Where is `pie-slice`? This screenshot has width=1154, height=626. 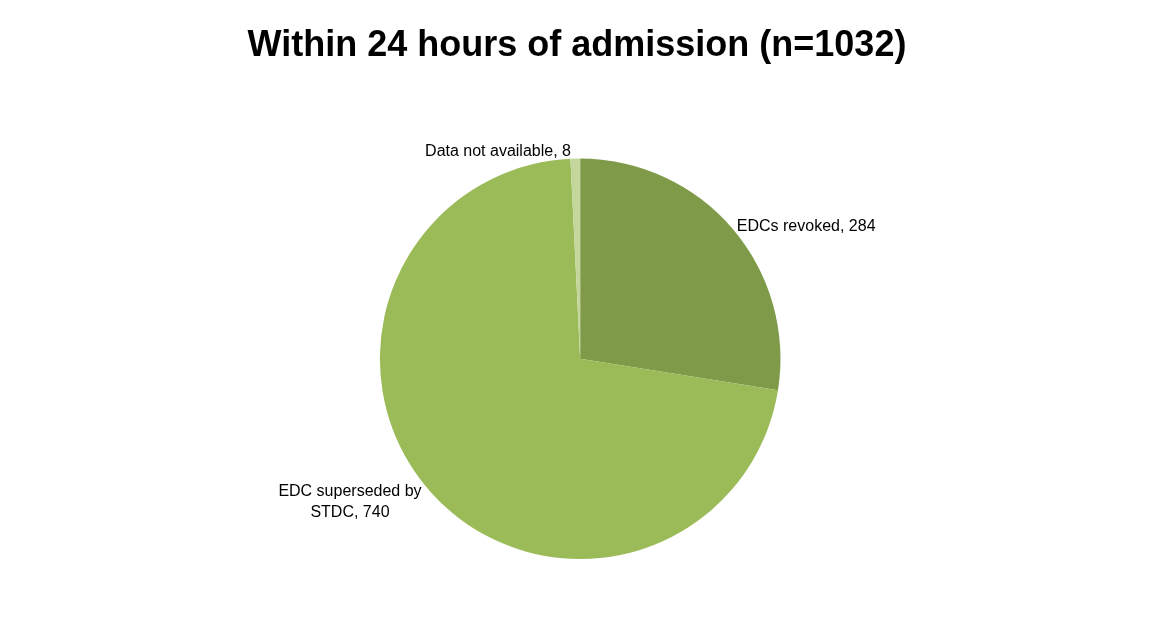
pie-slice is located at coordinates (680, 274).